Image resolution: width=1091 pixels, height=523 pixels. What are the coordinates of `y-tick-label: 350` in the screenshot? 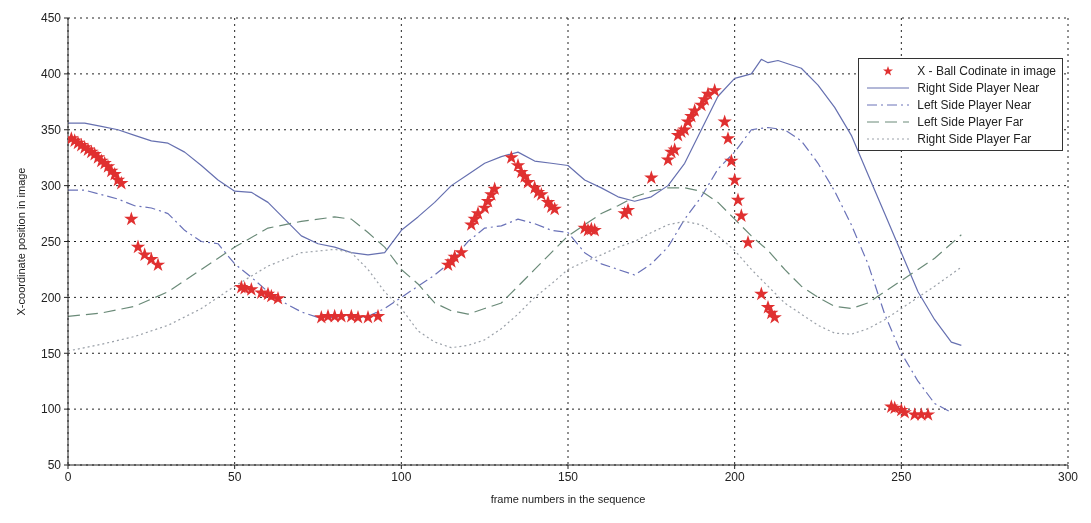 It's located at (51, 130).